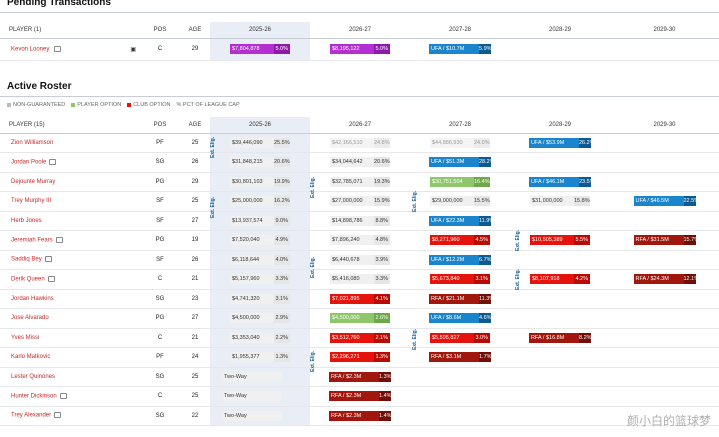 This screenshot has width=719, height=437. What do you see at coordinates (33, 376) in the screenshot?
I see `player-name-link: Lester Quinones` at bounding box center [33, 376].